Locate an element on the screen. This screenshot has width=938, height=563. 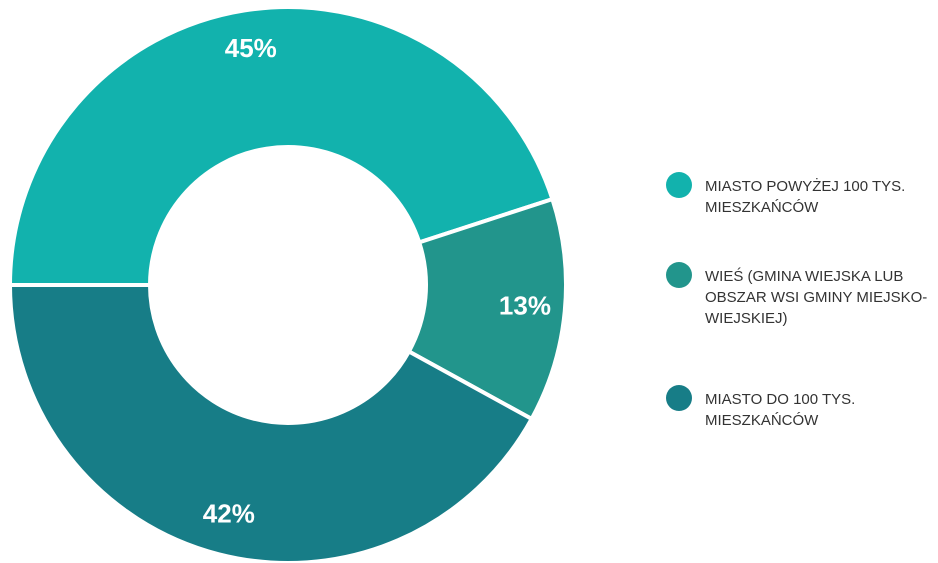
legend-label: MIASTO POWYŻEJ 100 TYS. MIESZKAŃCÓW is located at coordinates (805, 197).